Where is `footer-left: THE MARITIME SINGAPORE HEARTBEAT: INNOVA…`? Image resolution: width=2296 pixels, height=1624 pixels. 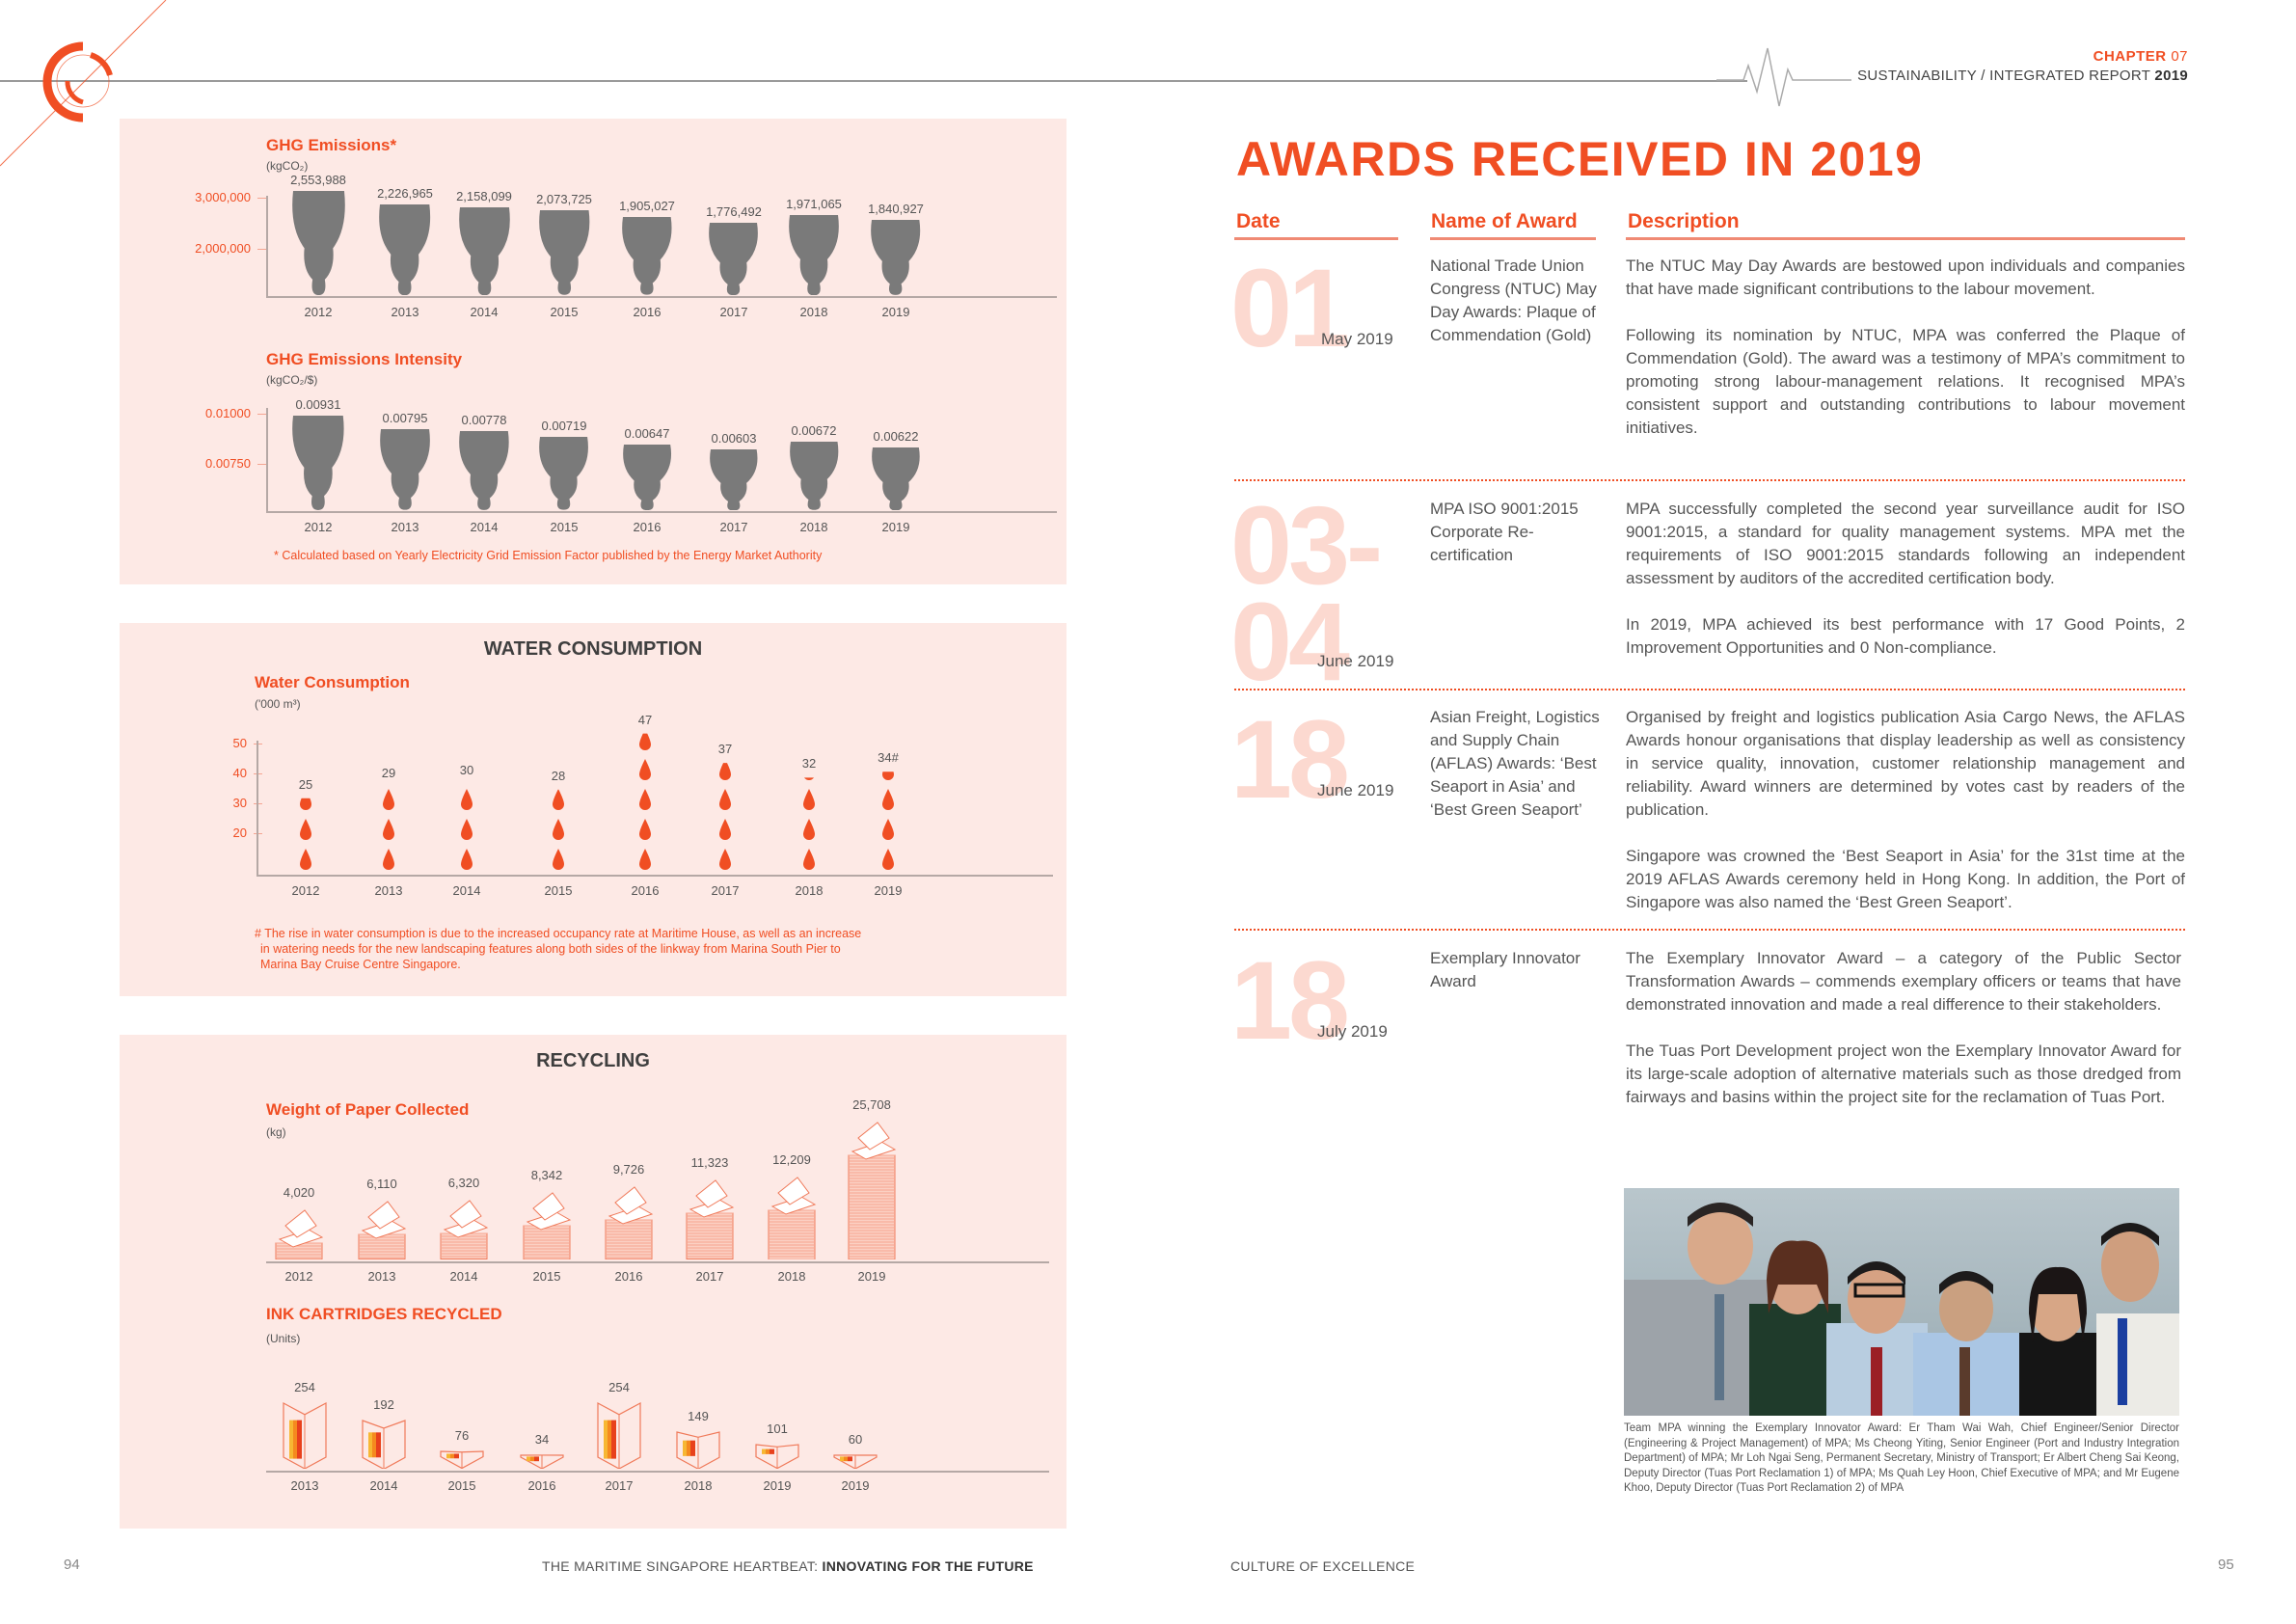 footer-left: THE MARITIME SINGAPORE HEARTBEAT: INNOVA… is located at coordinates (788, 1566).